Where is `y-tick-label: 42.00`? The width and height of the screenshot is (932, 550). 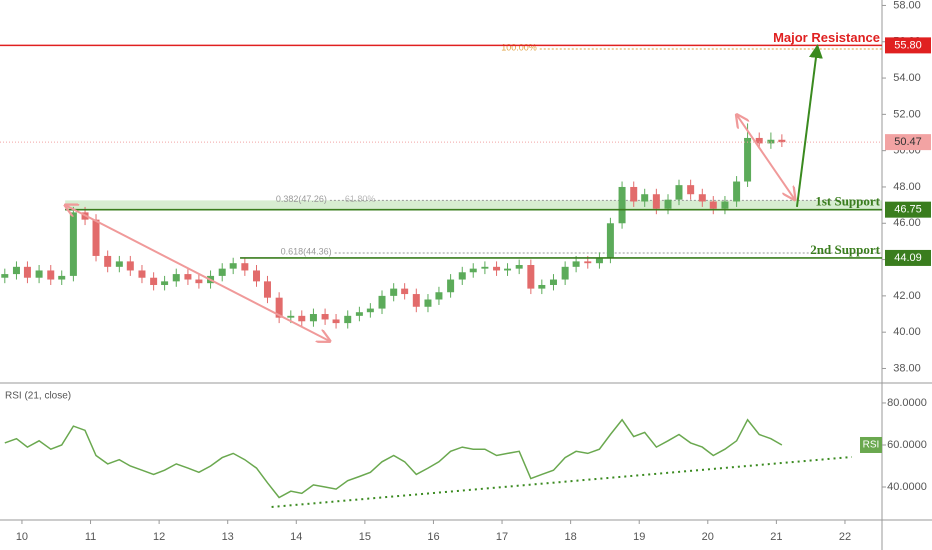 y-tick-label: 42.00 is located at coordinates (907, 296).